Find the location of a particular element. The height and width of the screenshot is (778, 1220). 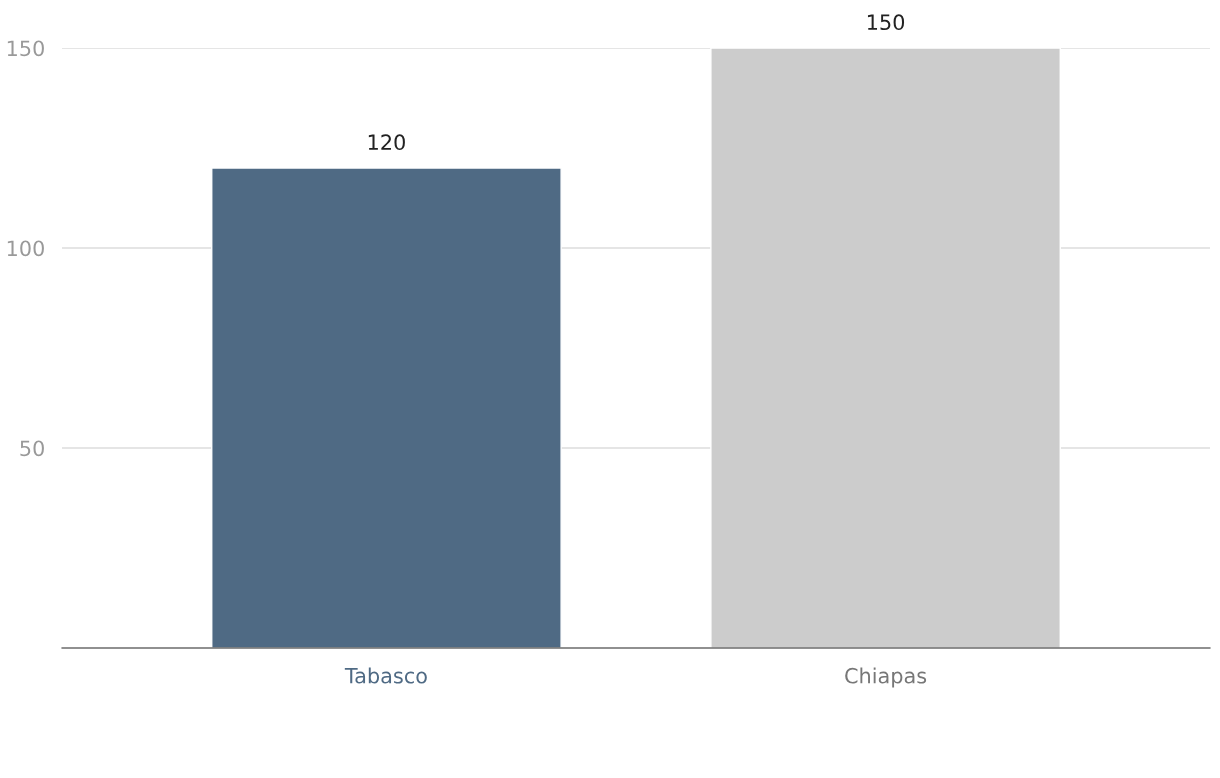

x-tick-label: Chiapas is located at coordinates (886, 677).